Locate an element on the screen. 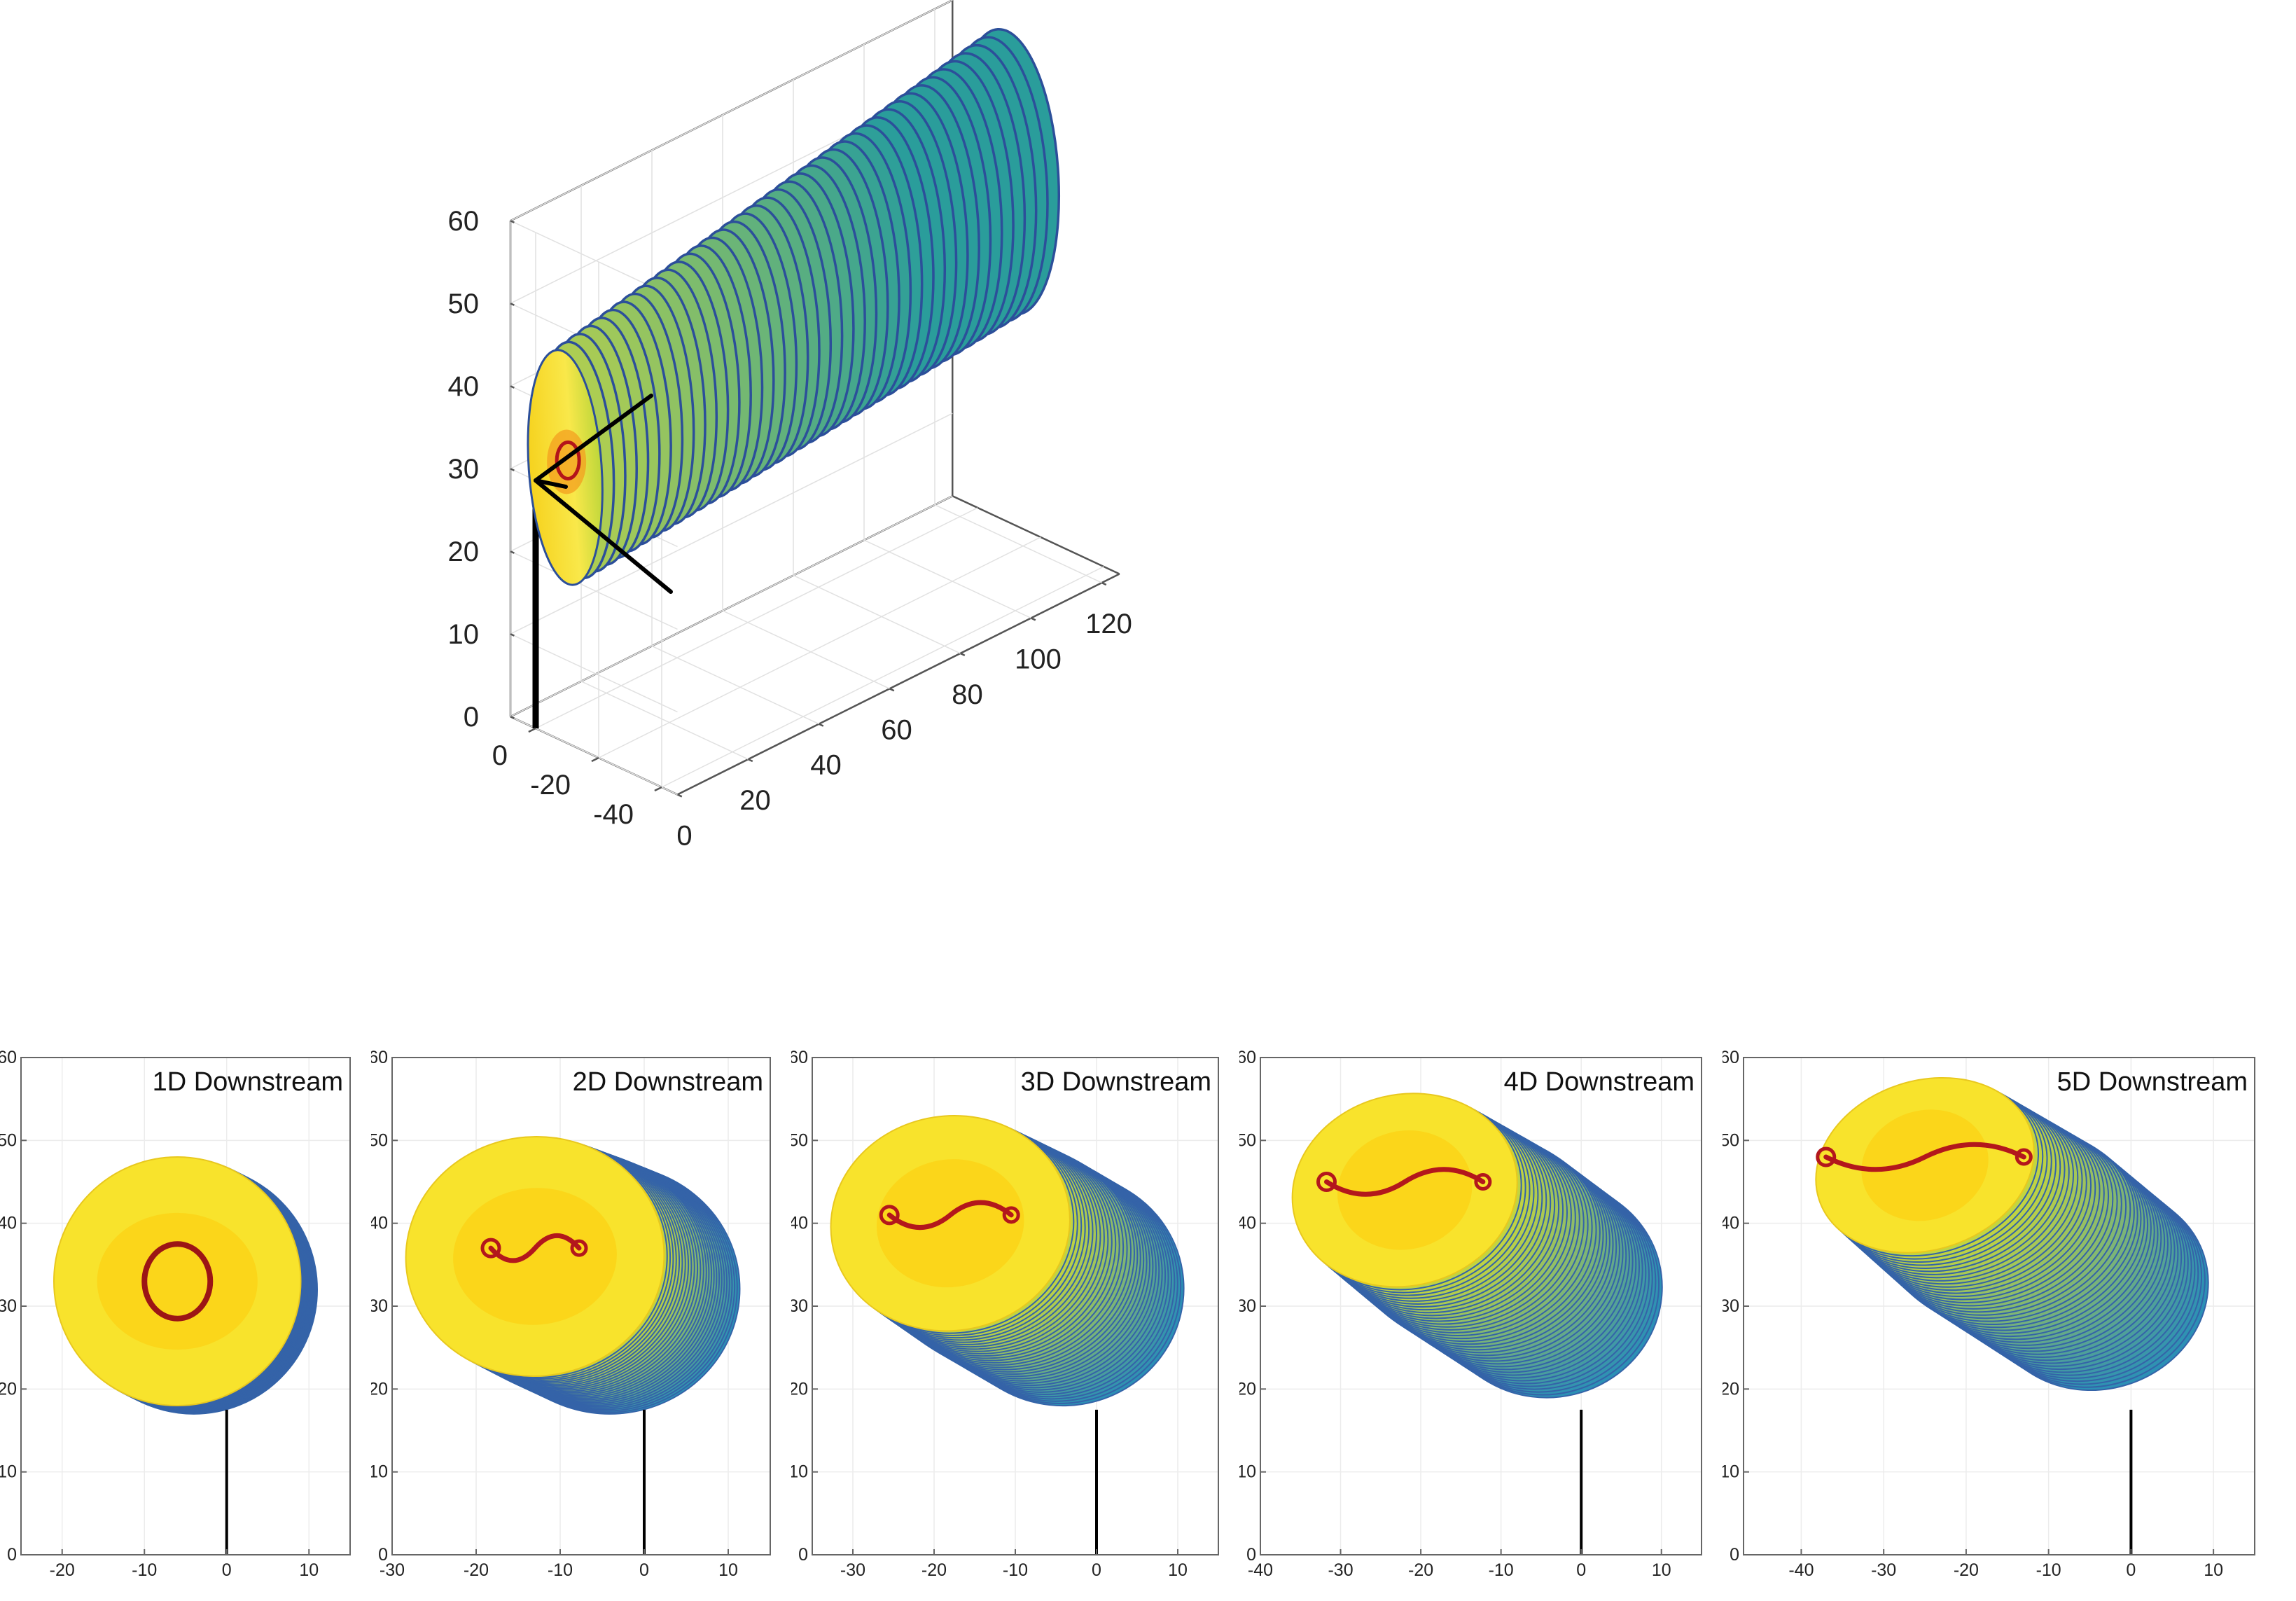 The image size is (2296, 1601). panel-title: 5D Downstream is located at coordinates (2152, 1082).